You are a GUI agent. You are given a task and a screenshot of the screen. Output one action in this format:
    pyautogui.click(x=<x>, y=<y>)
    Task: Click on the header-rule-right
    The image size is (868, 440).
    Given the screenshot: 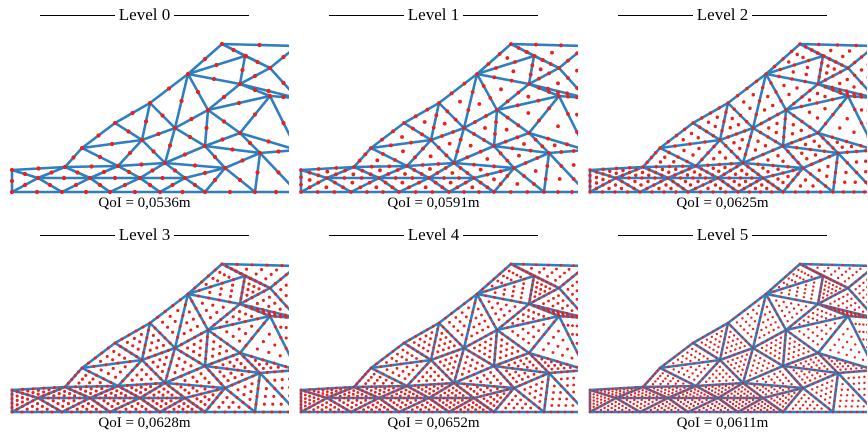 What is the action you would take?
    pyautogui.click(x=790, y=235)
    